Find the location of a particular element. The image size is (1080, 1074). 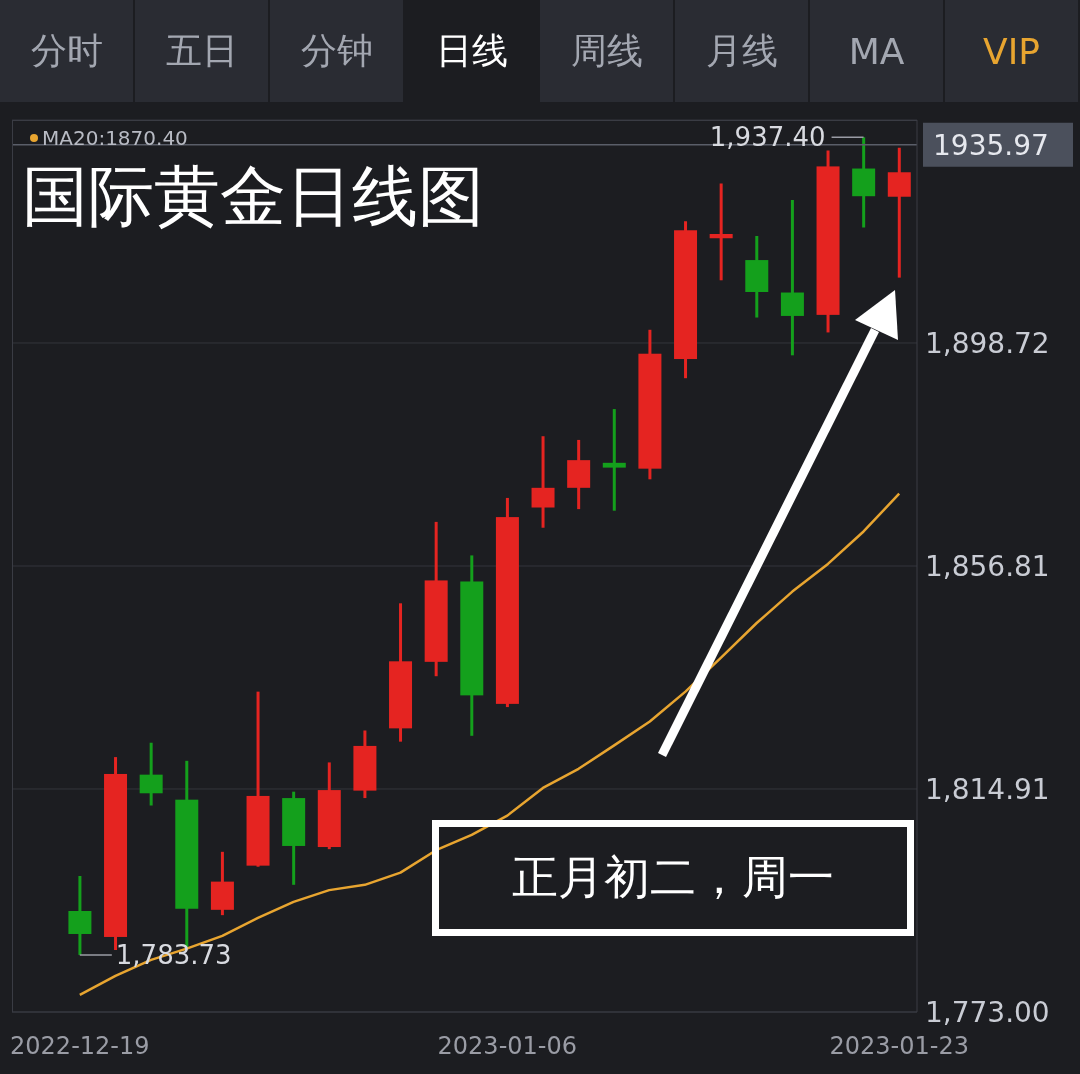

x-tick-label: 2023-01-23 is located at coordinates (899, 1046).